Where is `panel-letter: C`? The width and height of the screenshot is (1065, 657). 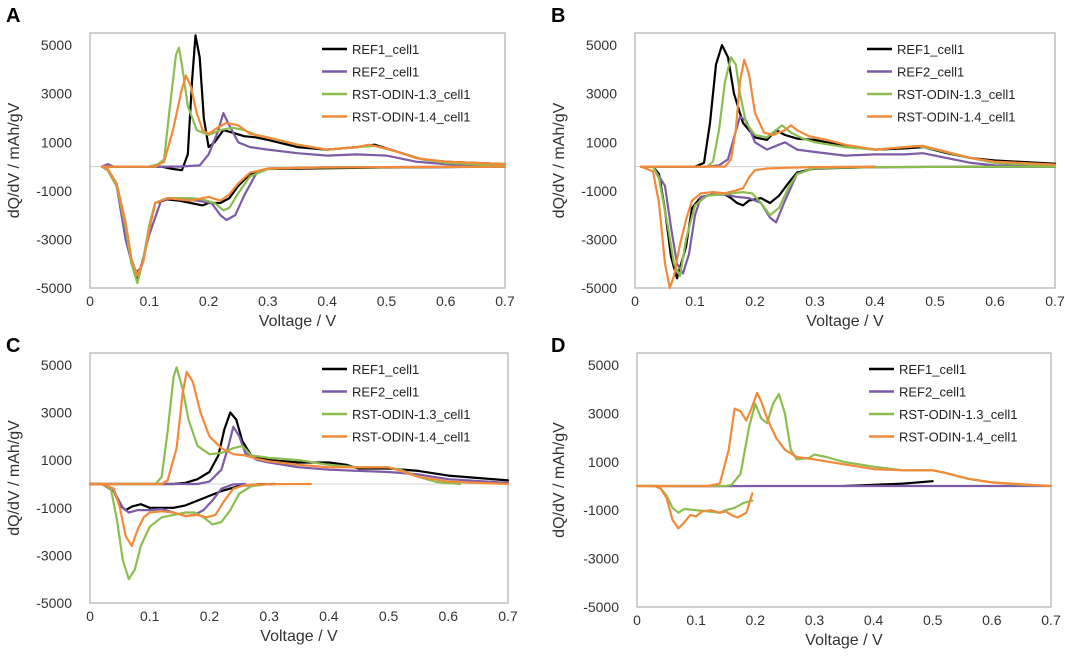 panel-letter: C is located at coordinates (13, 346).